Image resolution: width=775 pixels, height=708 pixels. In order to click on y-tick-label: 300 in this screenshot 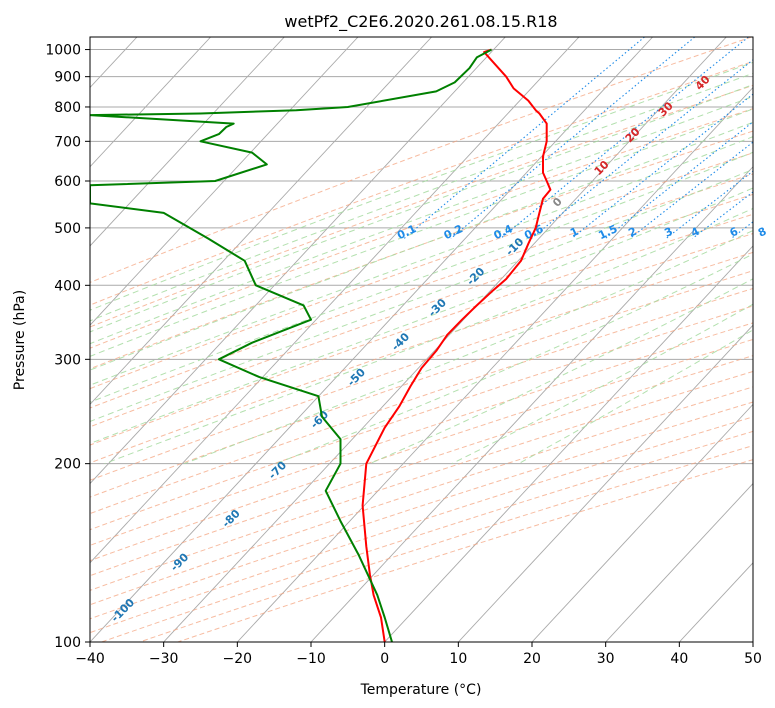, I will do `click(67, 360)`.